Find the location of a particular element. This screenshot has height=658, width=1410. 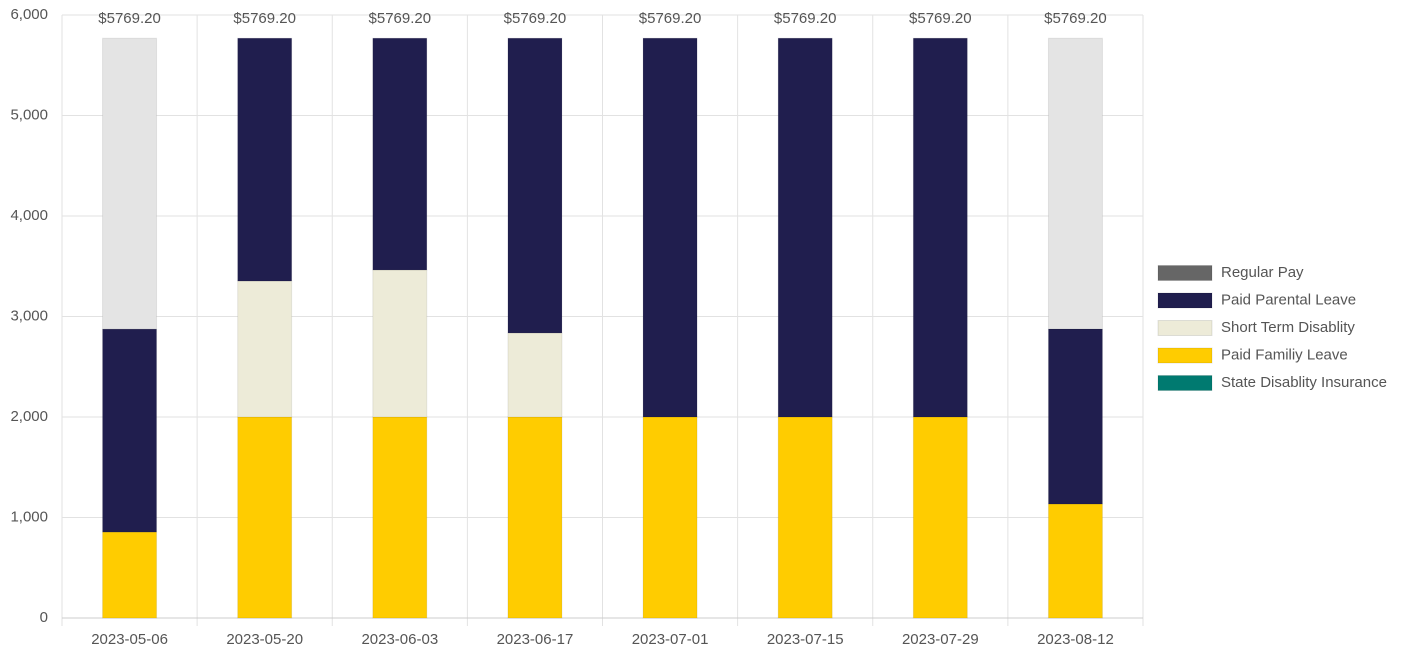

y-tick-label: 4,000 is located at coordinates (29, 215).